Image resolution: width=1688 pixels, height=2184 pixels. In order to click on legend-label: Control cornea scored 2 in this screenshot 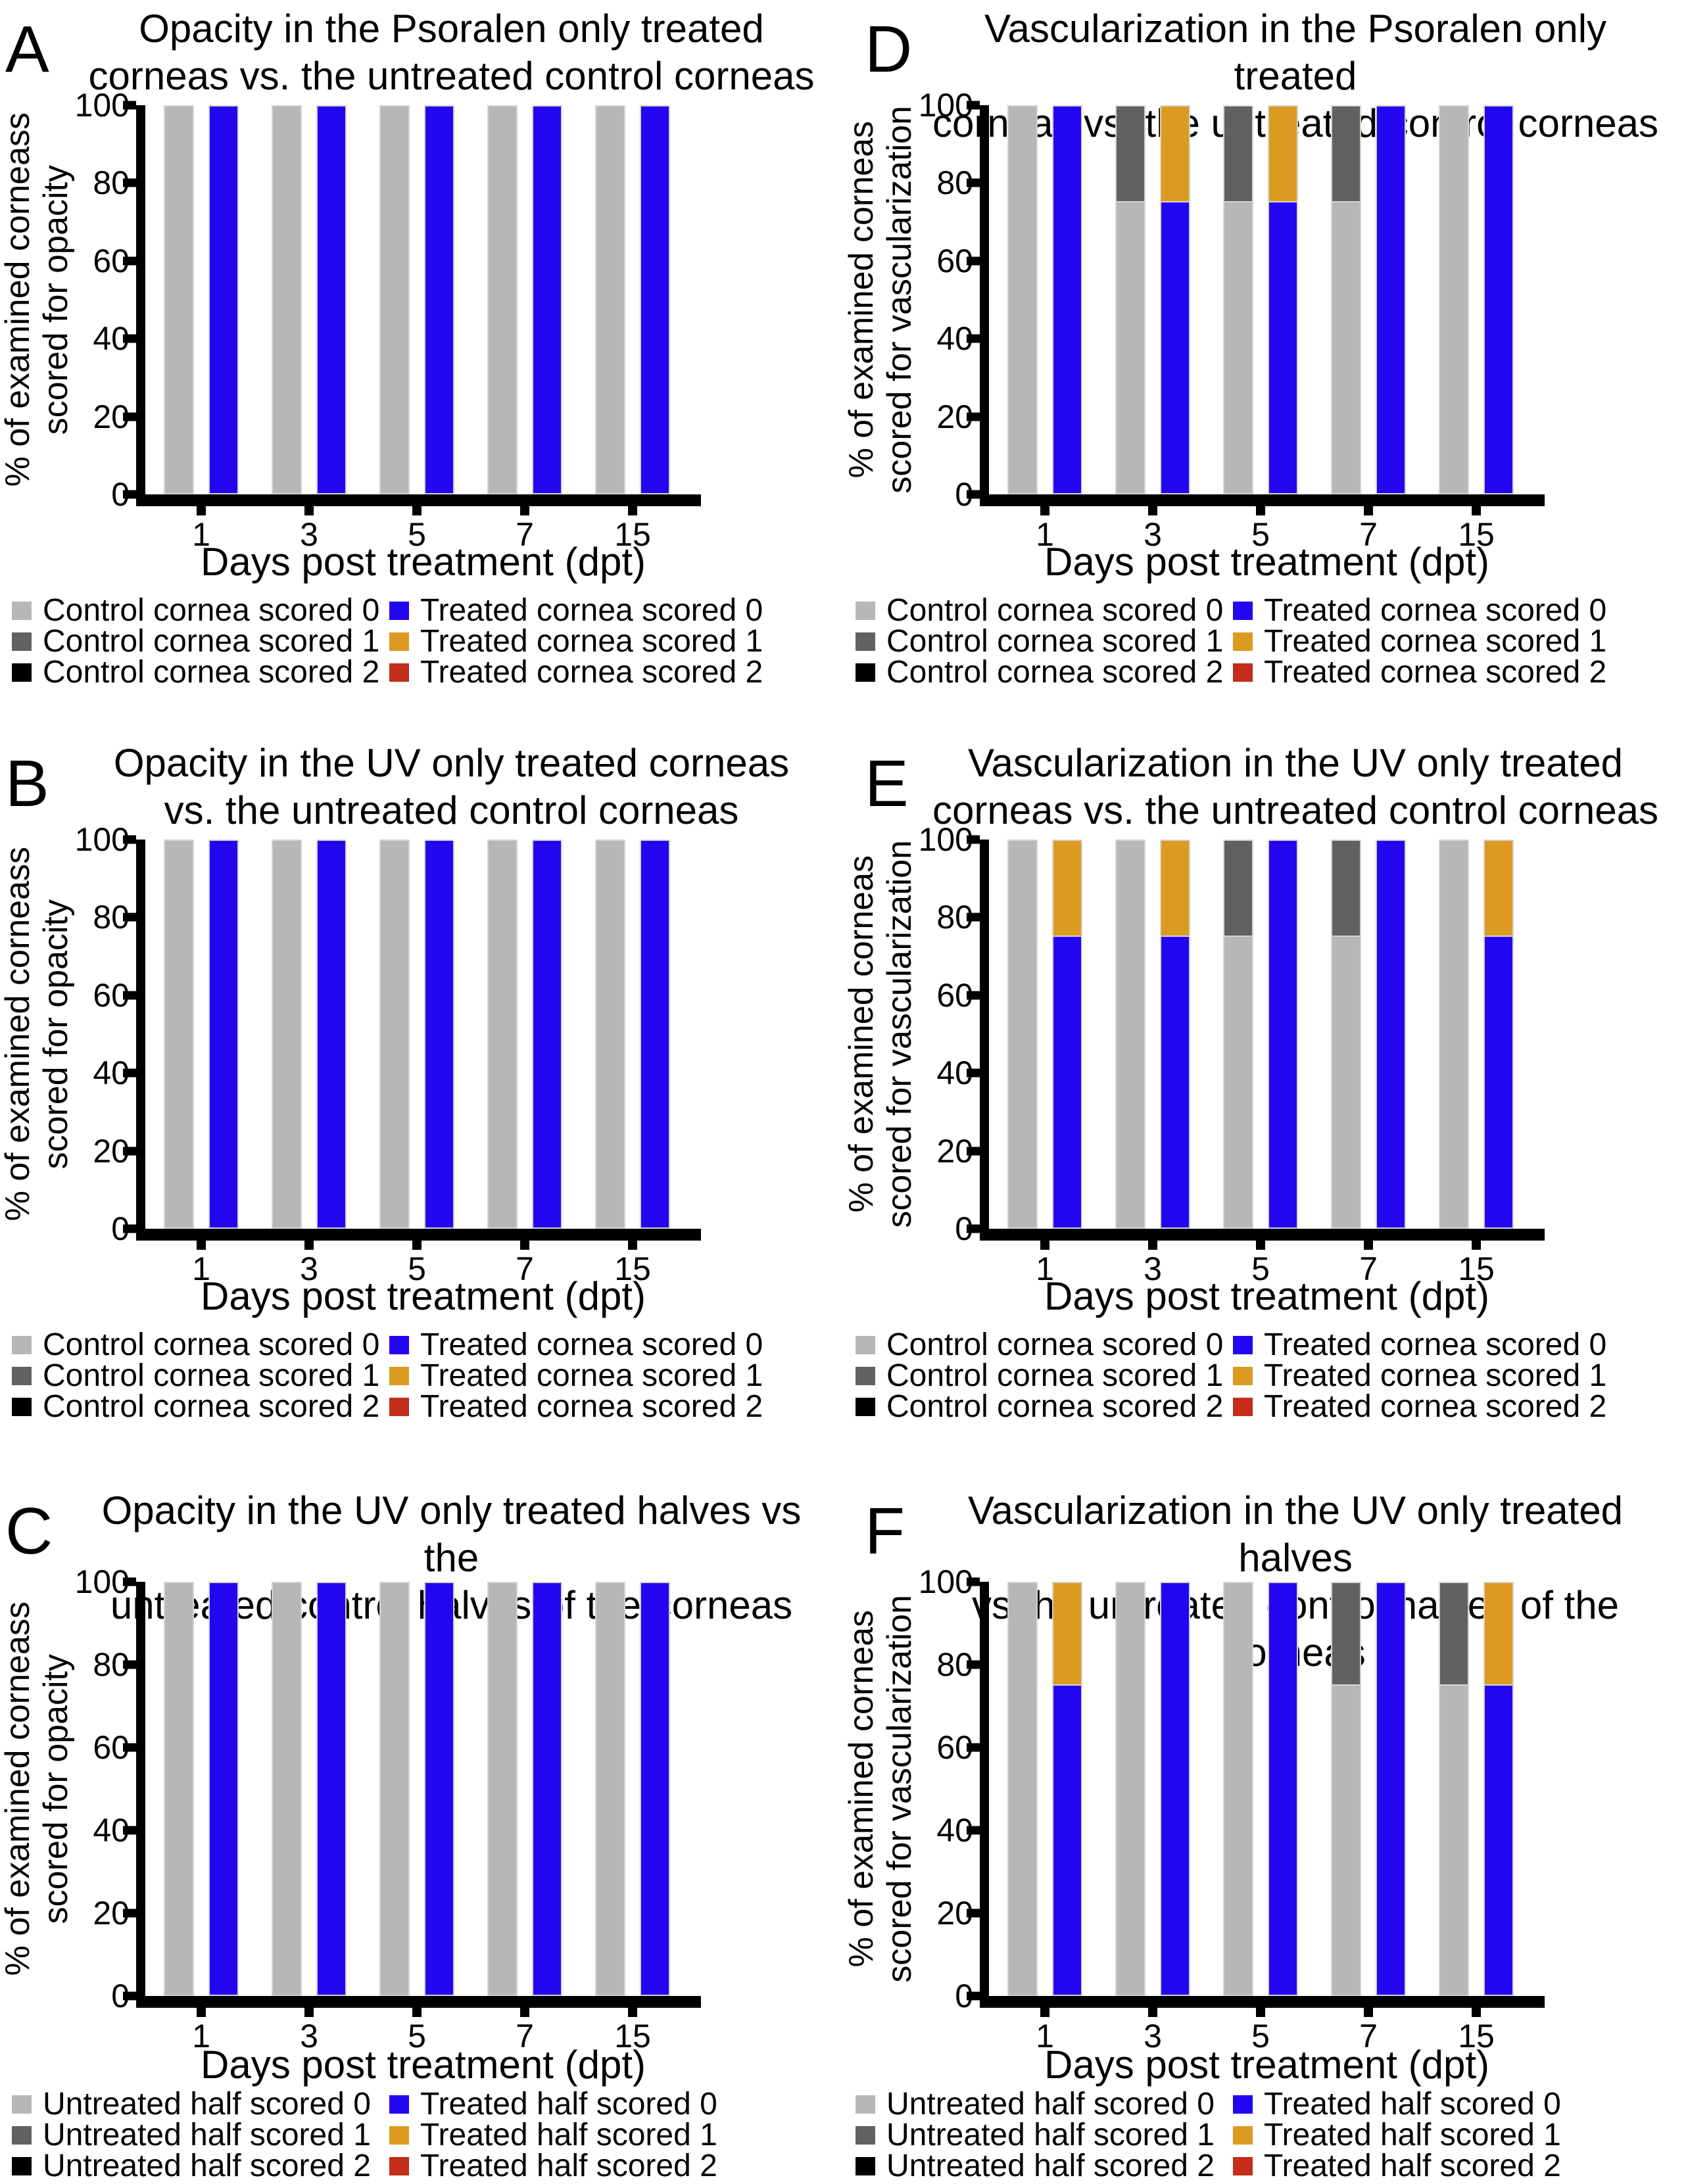, I will do `click(1055, 1406)`.